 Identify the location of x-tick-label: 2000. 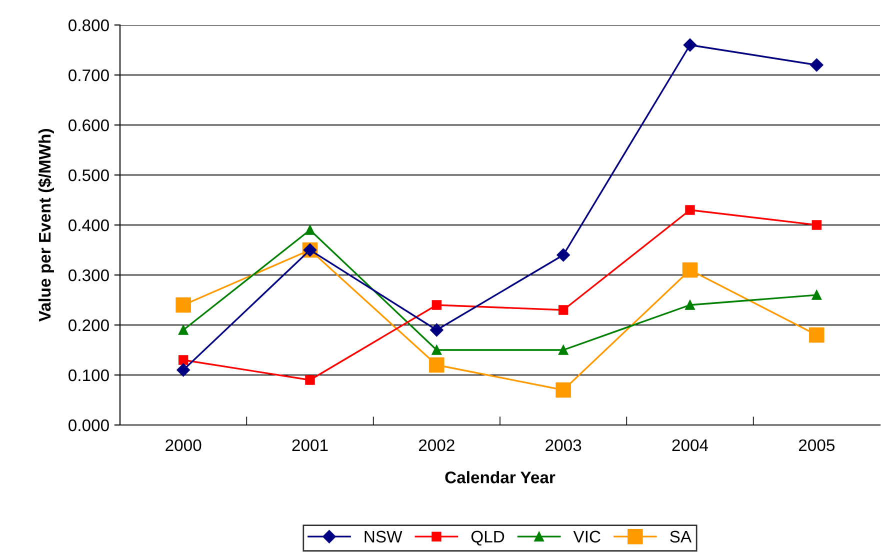
(184, 445).